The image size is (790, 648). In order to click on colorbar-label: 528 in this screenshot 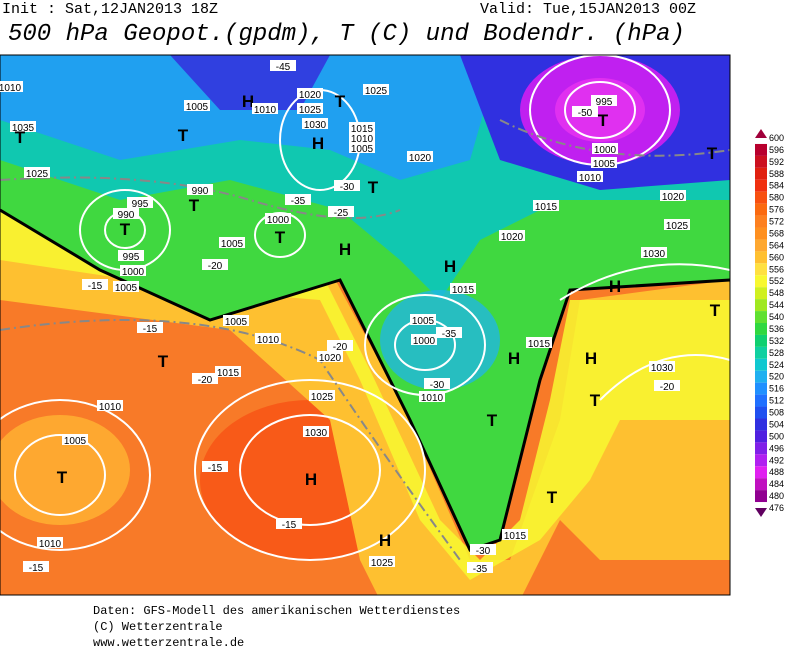, I will do `click(776, 353)`.